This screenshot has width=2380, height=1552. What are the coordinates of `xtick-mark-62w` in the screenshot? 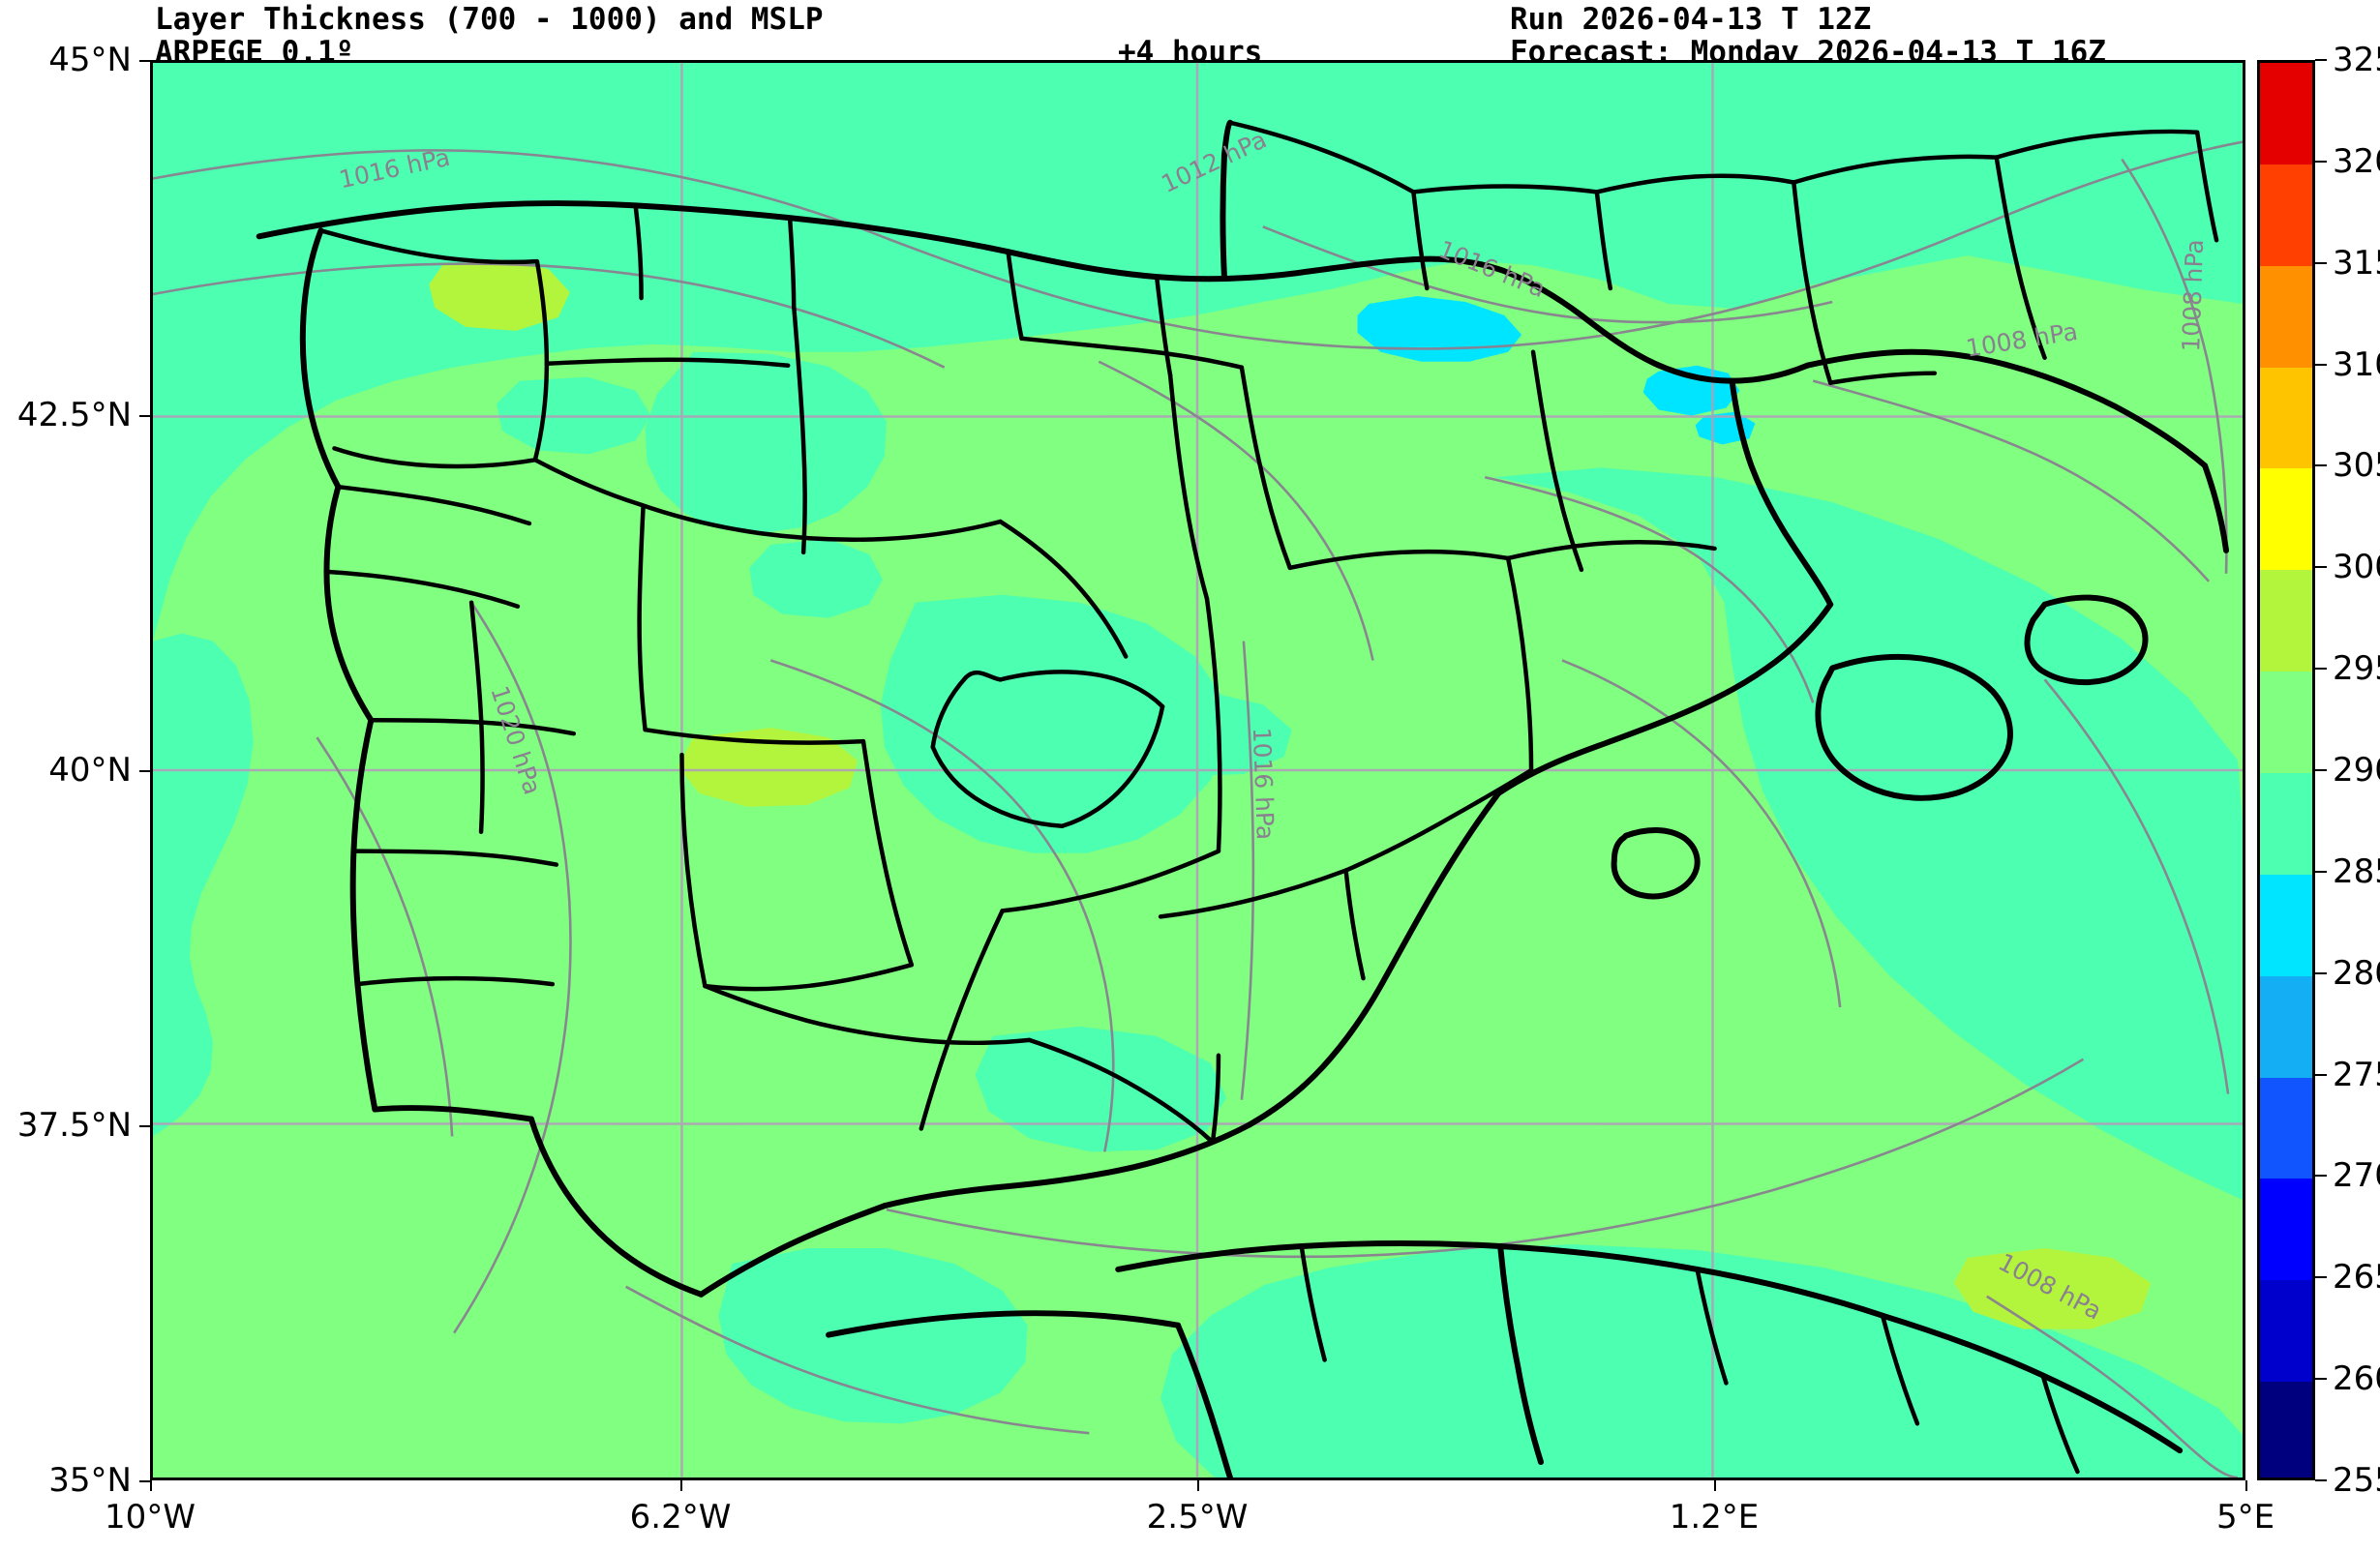 It's located at (681, 1486).